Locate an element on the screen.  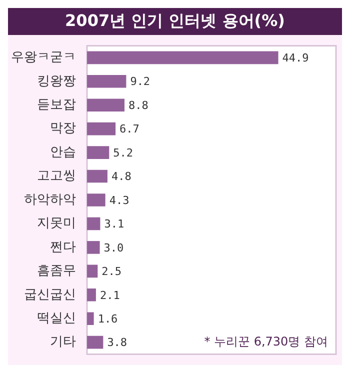
chart-title: 2007년 인기 인터넷 용어(%) is located at coordinates (175, 21).